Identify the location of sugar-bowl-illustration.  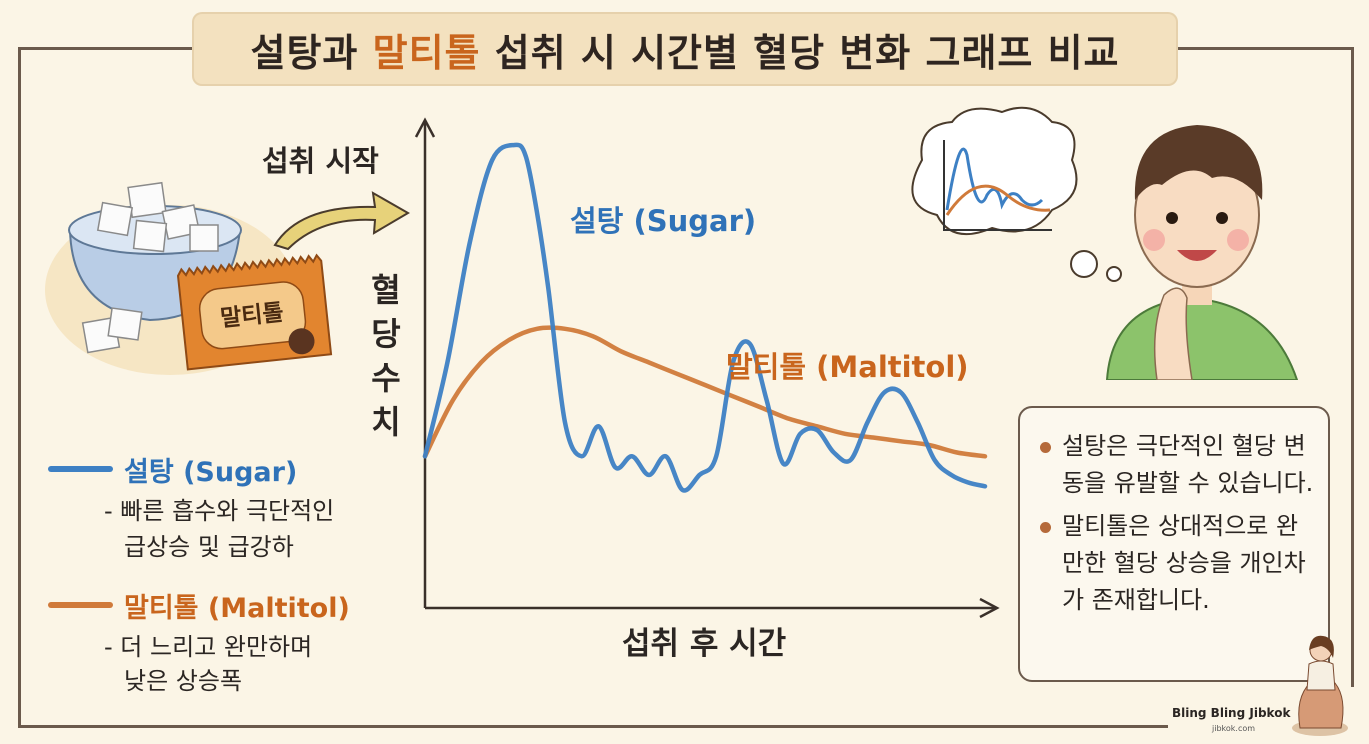
(189, 278).